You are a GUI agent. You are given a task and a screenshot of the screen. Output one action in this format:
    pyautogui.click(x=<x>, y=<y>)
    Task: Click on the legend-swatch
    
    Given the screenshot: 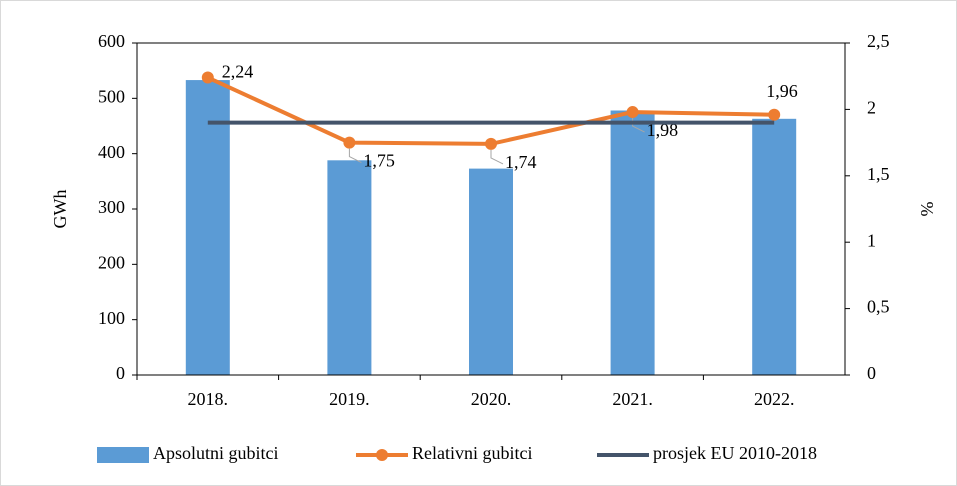 What is the action you would take?
    pyautogui.click(x=123, y=455)
    